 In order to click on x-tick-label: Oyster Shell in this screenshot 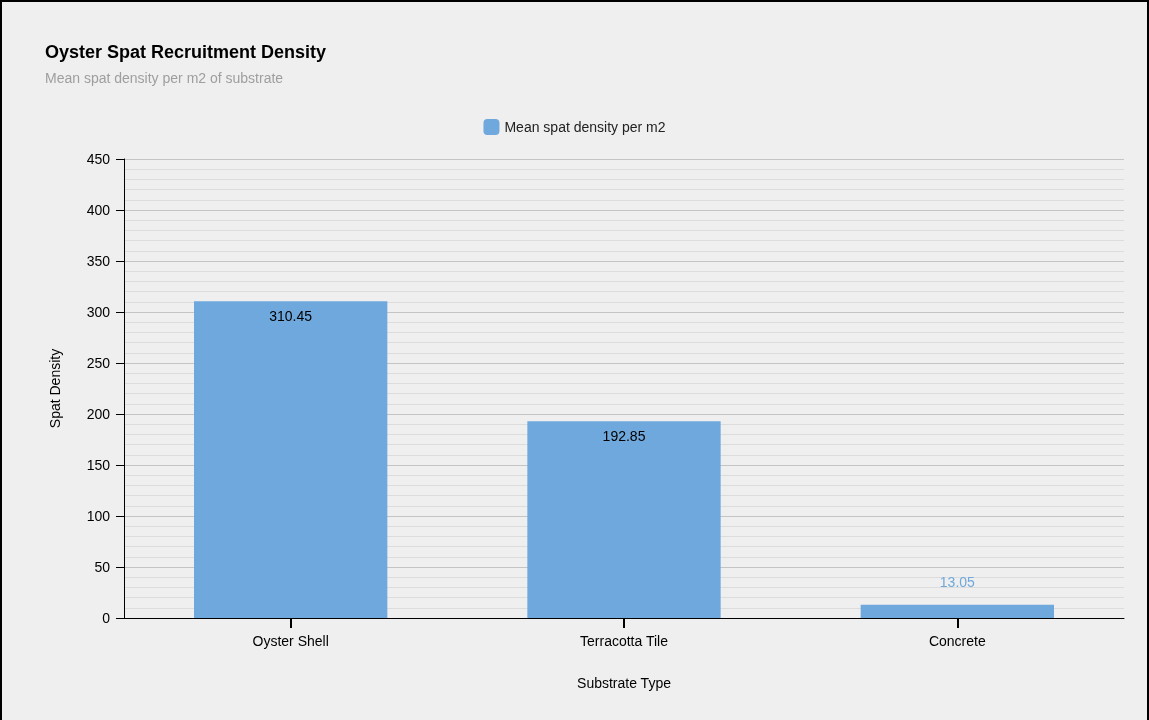, I will do `click(290, 641)`.